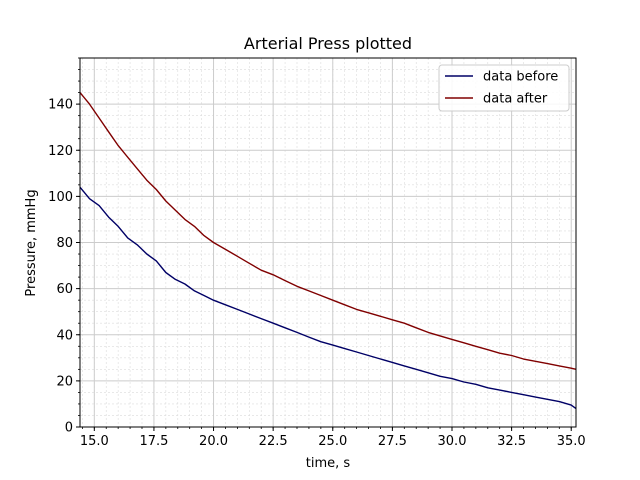  What do you see at coordinates (60, 151) in the screenshot?
I see `y-tick-label: 120` at bounding box center [60, 151].